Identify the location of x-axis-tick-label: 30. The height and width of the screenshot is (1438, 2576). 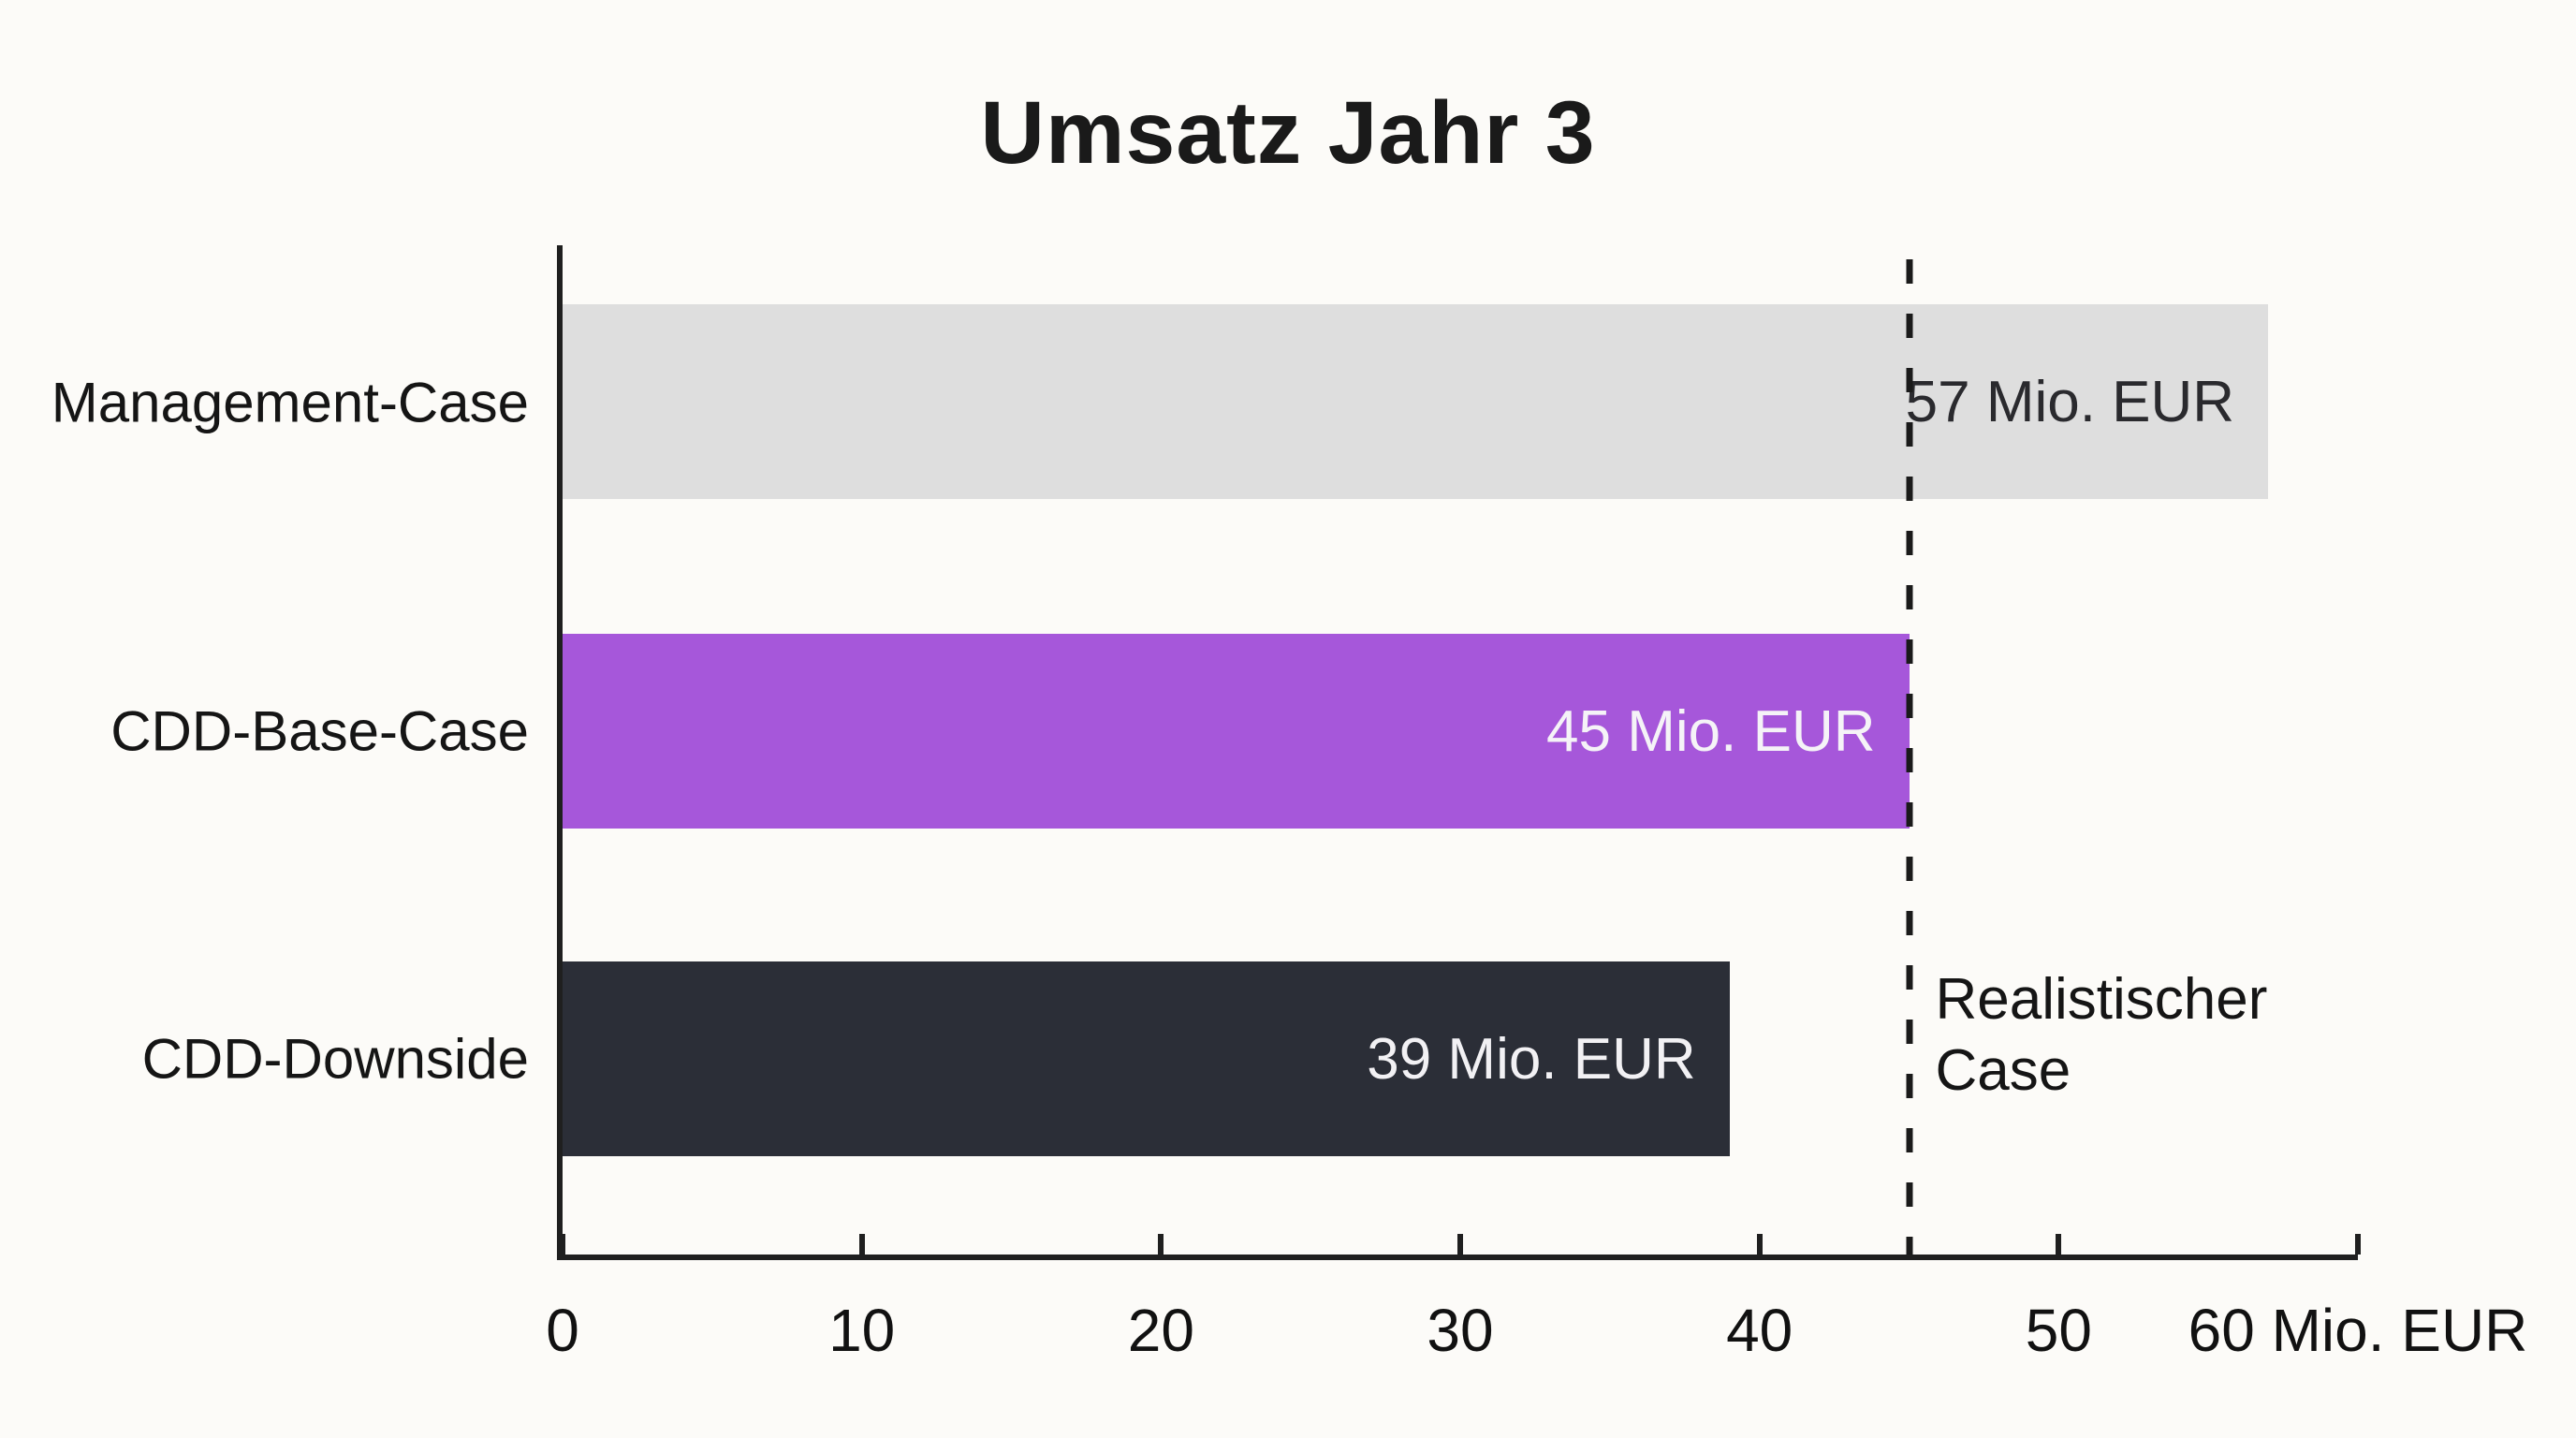
(1460, 1330).